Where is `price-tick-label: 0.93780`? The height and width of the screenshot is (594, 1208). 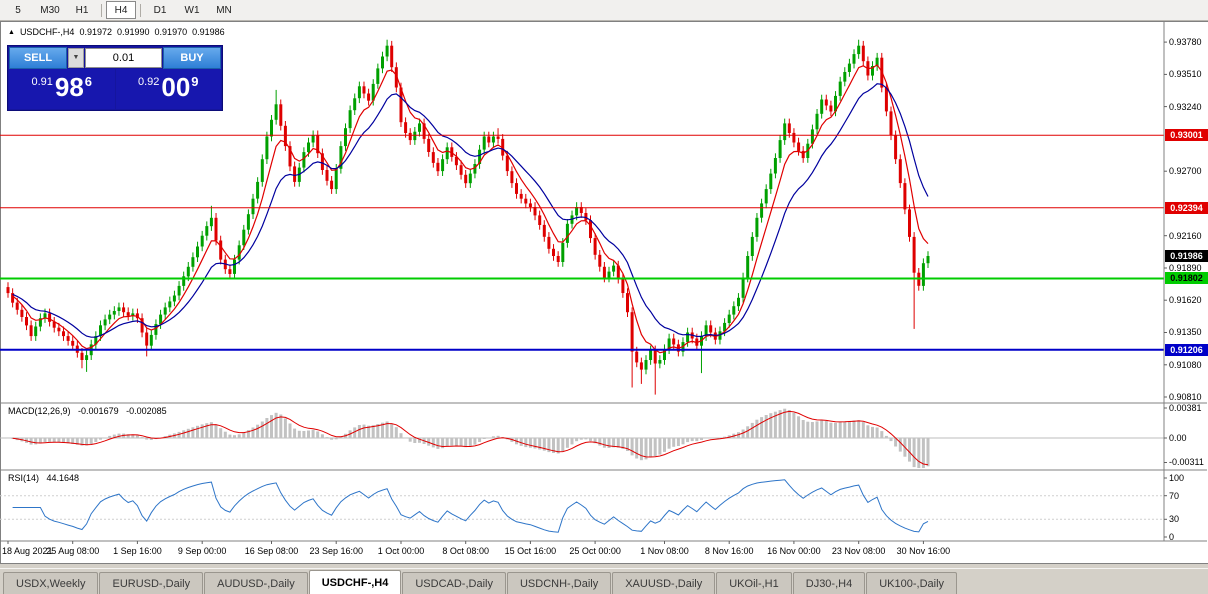 price-tick-label: 0.93780 is located at coordinates (1185, 42).